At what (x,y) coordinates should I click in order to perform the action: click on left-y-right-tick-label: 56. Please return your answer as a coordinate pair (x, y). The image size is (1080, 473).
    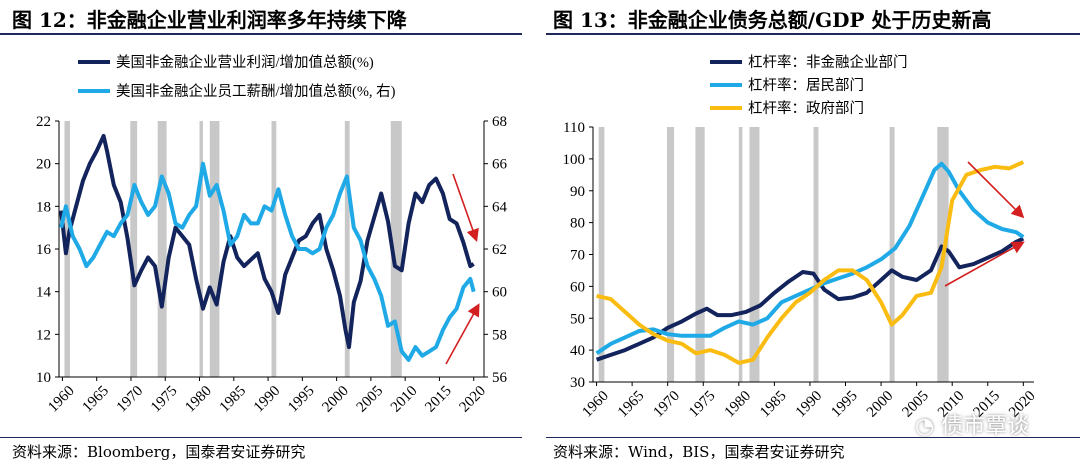
    Looking at the image, I should click on (500, 378).